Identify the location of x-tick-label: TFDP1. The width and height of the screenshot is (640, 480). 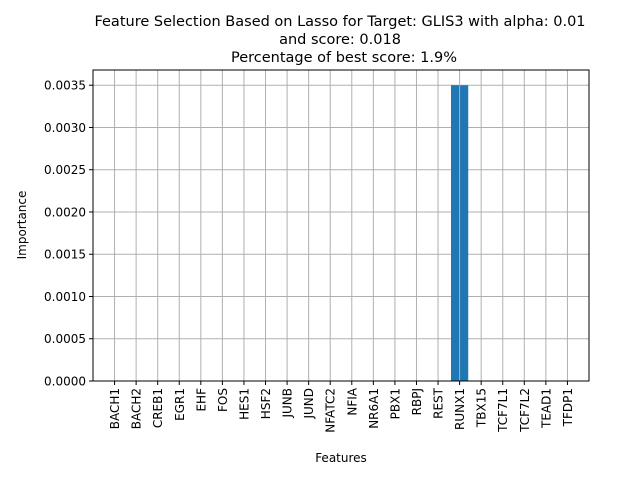
(568, 407).